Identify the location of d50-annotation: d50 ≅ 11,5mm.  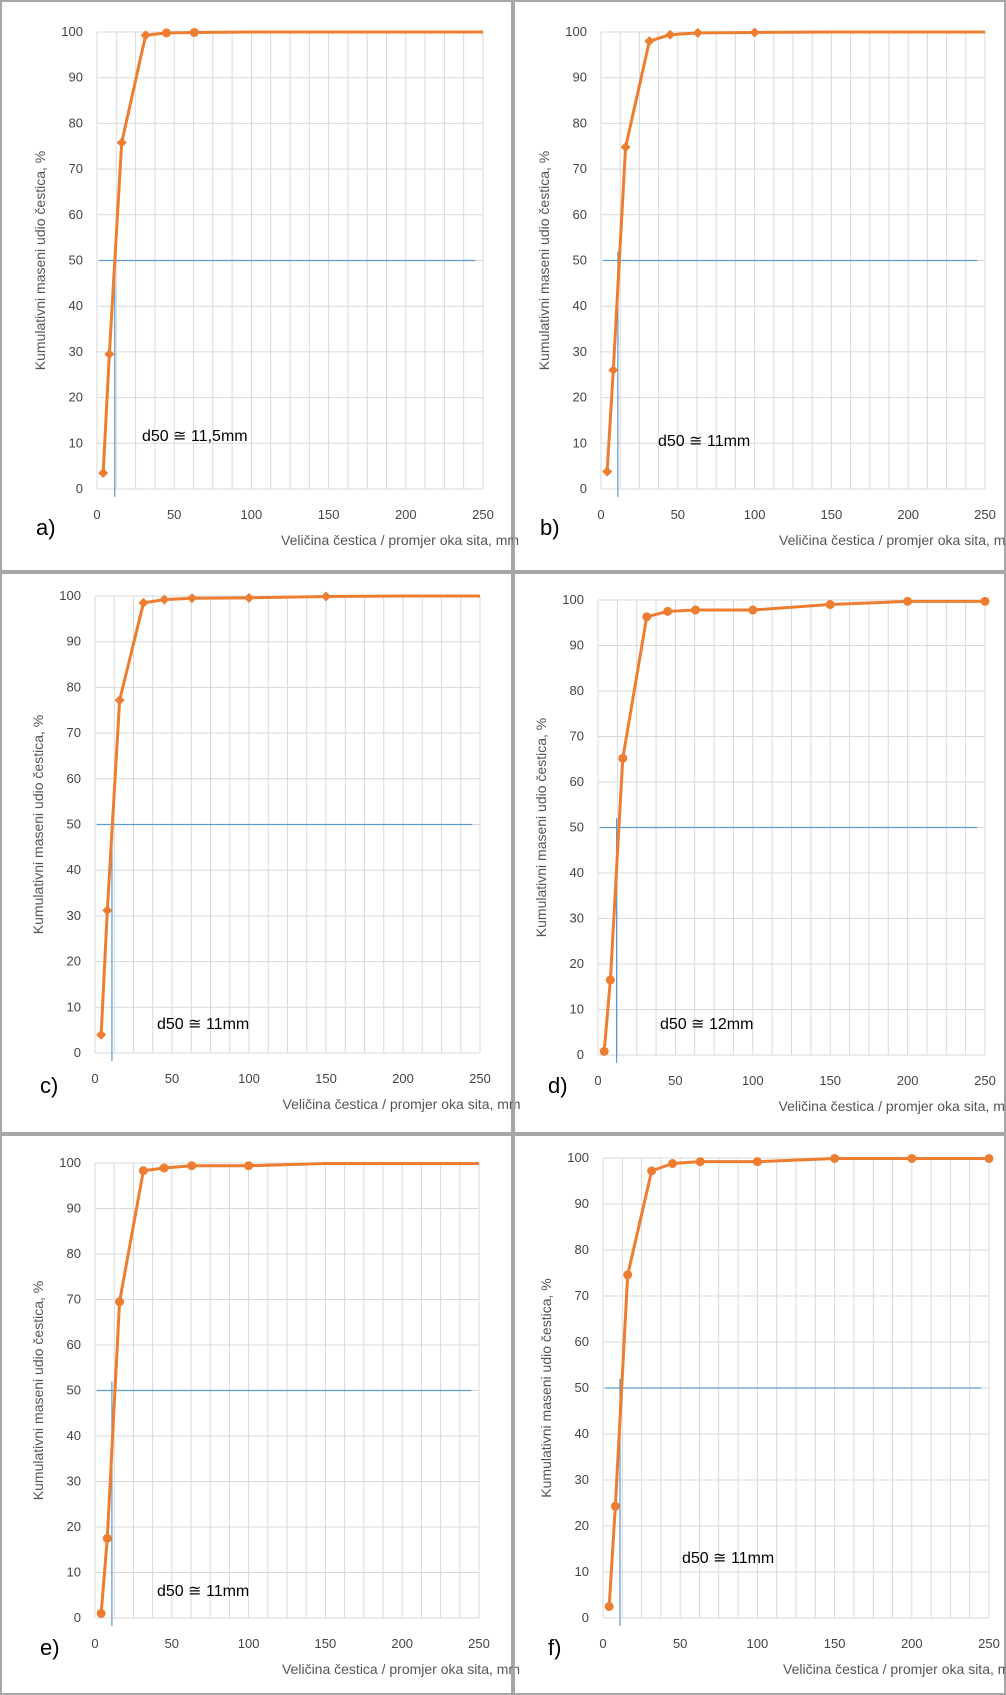
(195, 436).